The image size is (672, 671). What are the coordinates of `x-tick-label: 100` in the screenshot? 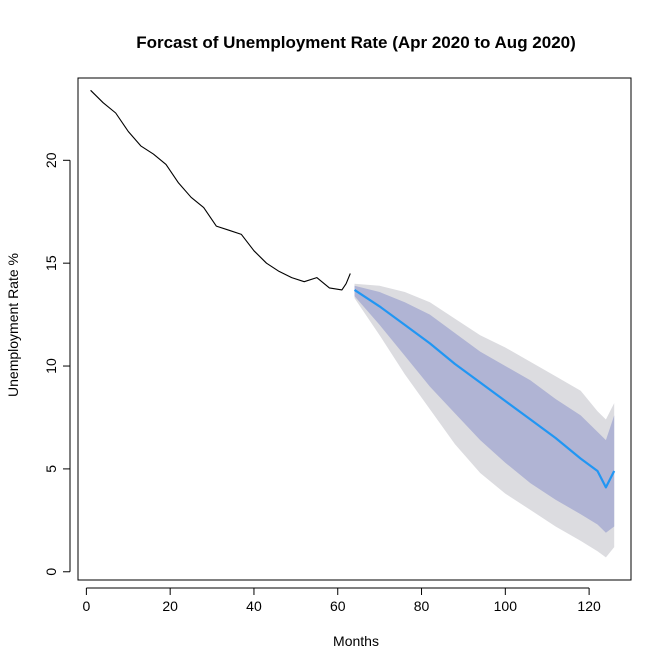 It's located at (506, 606).